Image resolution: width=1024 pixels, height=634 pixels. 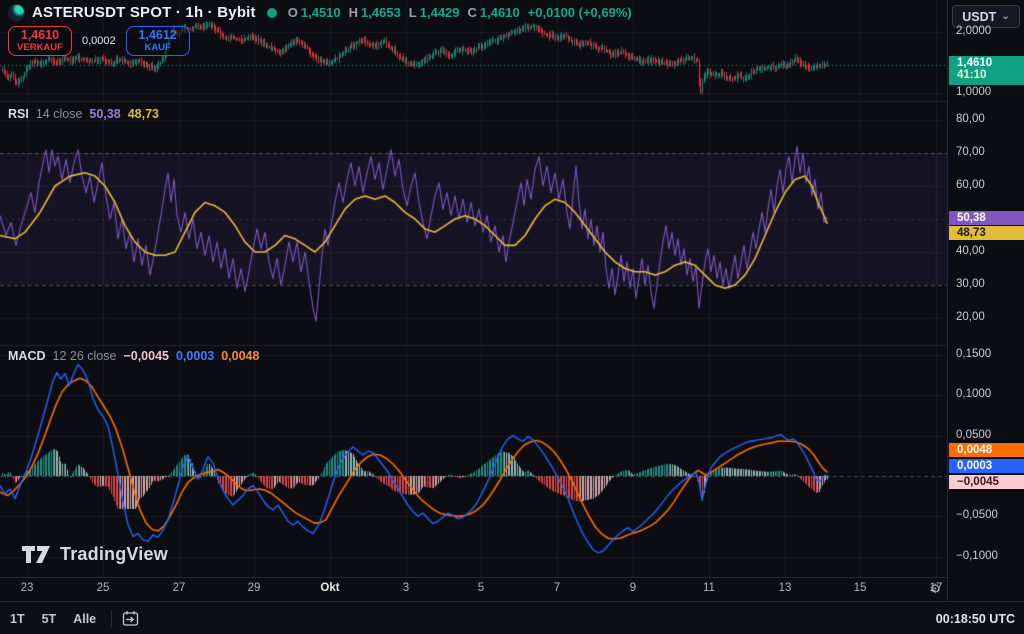 I want to click on time-axis-label: 17, so click(x=936, y=588).